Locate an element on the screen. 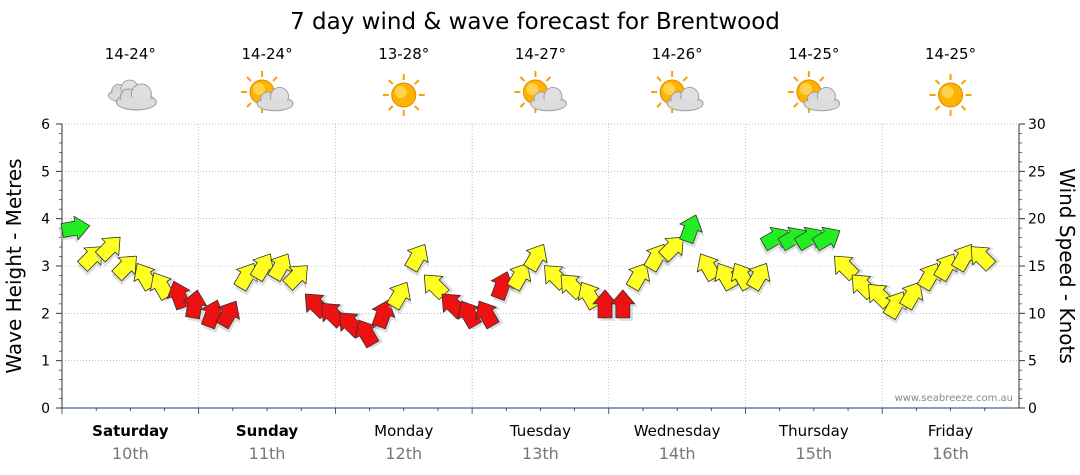  right-tick-label: 25 is located at coordinates (1037, 172).